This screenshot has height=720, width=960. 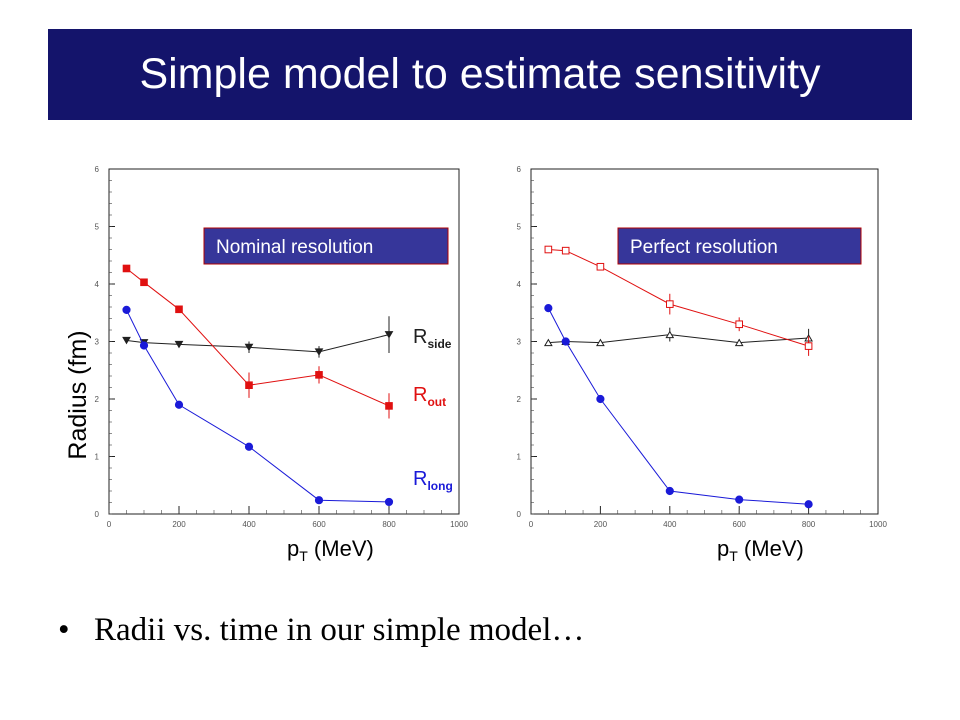 I want to click on slide-title: Simple model to estimate sensitivity, so click(x=480, y=74).